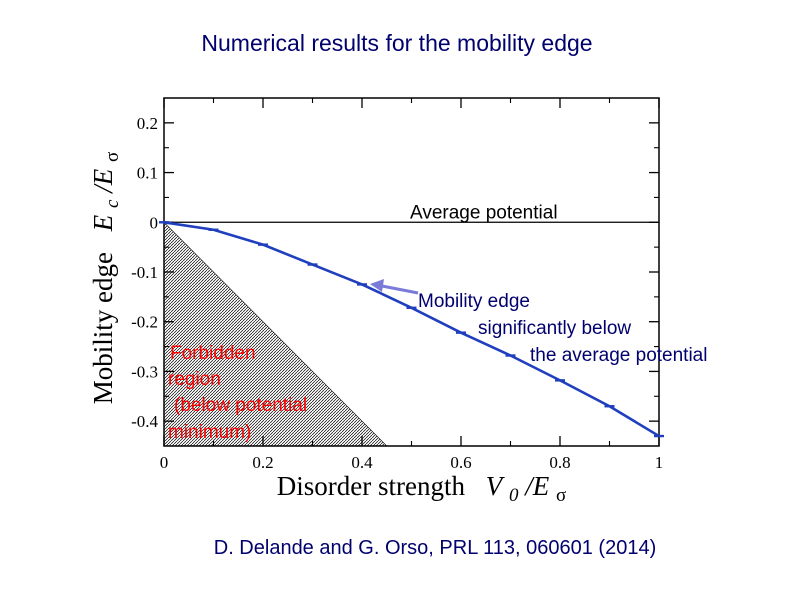 This screenshot has height=595, width=794. What do you see at coordinates (659, 462) in the screenshot?
I see `x-tick-label: 1` at bounding box center [659, 462].